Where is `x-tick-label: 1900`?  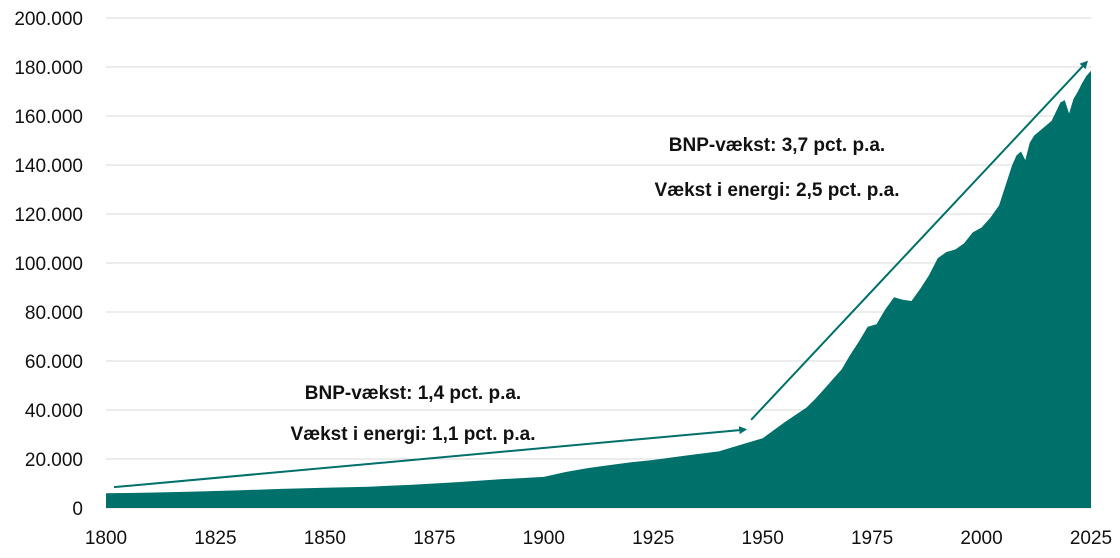 x-tick-label: 1900 is located at coordinates (544, 538).